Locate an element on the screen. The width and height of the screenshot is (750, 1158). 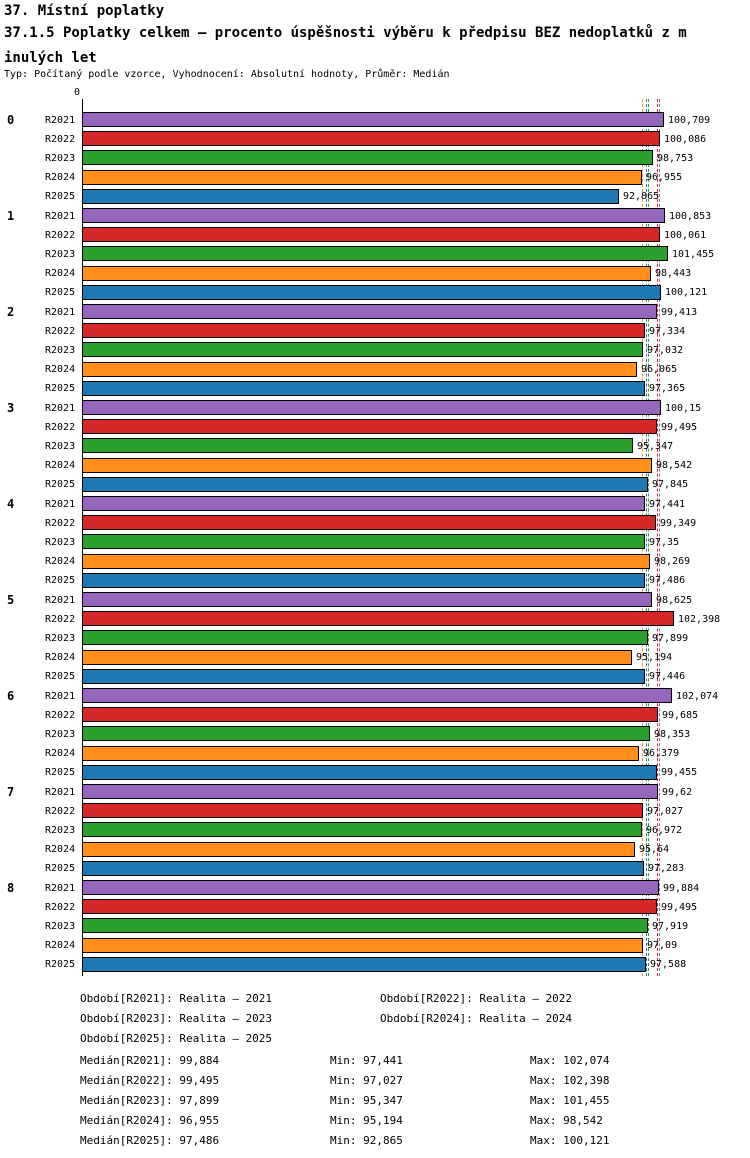
bar-group5-R2022 is located at coordinates (378, 619).